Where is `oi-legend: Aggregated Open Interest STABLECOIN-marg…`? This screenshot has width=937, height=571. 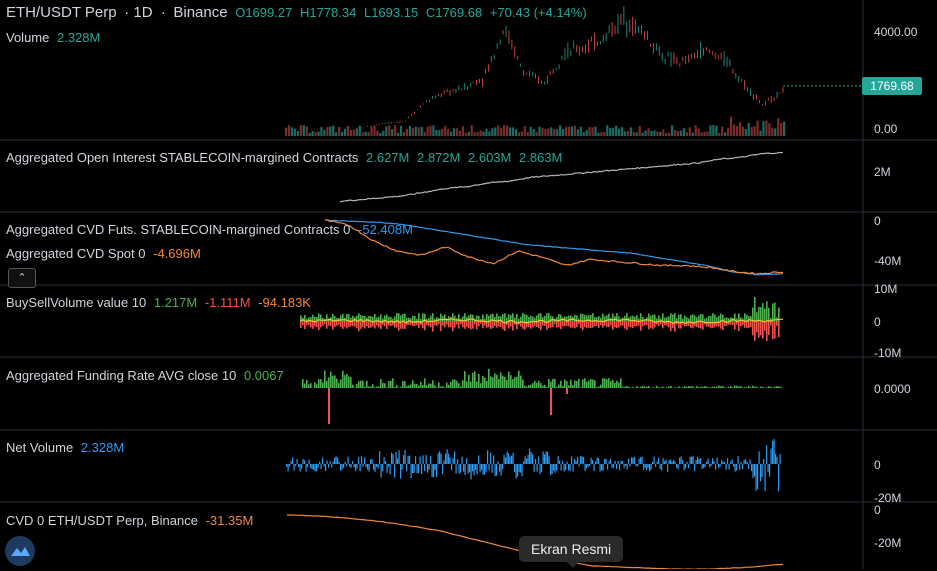 oi-legend: Aggregated Open Interest STABLECOIN-marg… is located at coordinates (286, 157).